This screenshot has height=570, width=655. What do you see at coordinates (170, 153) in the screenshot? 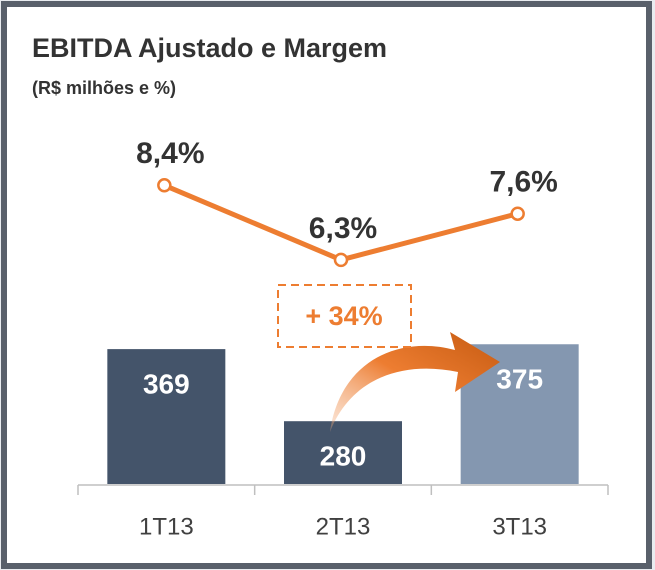
I see `margin-label: 8,4%` at bounding box center [170, 153].